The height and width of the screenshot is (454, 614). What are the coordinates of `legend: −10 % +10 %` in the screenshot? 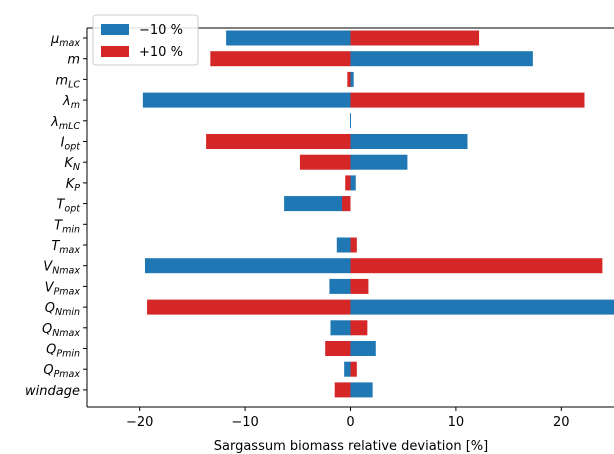 It's located at (145, 40).